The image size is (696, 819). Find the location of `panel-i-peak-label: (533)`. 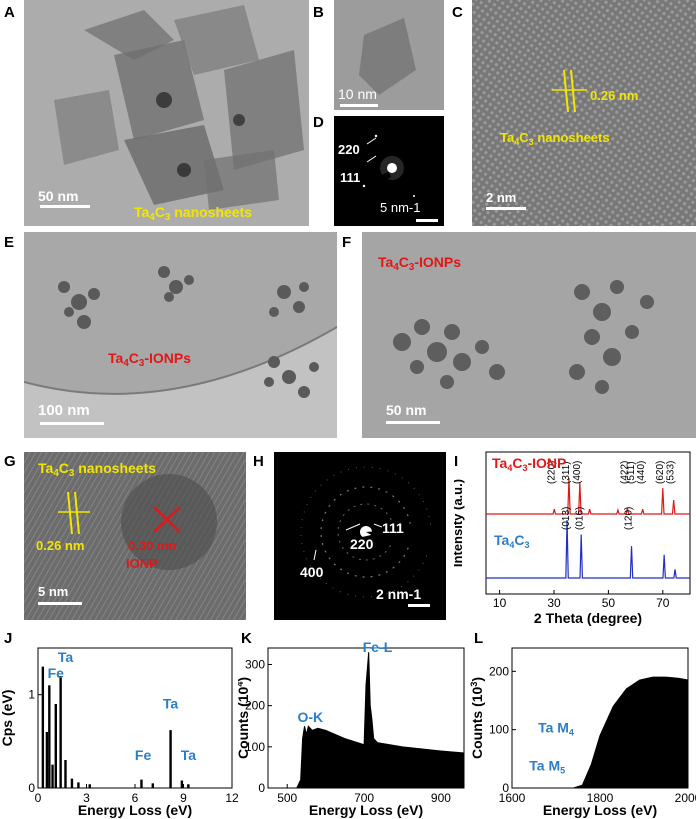

panel-i-peak-label: (533) is located at coordinates (671, 472).